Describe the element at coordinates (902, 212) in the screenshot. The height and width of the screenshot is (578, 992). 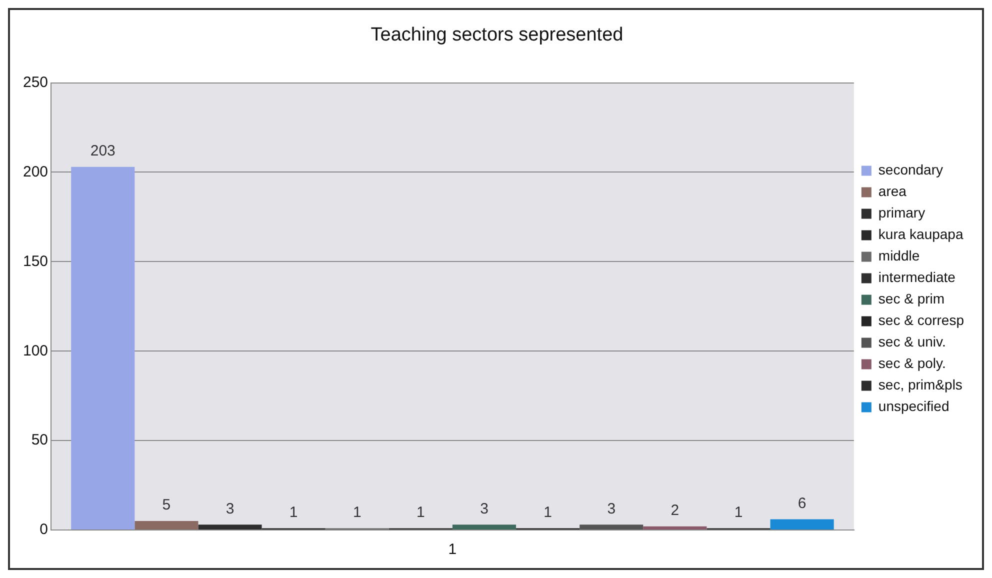
I see `legend-label: primary` at that location.